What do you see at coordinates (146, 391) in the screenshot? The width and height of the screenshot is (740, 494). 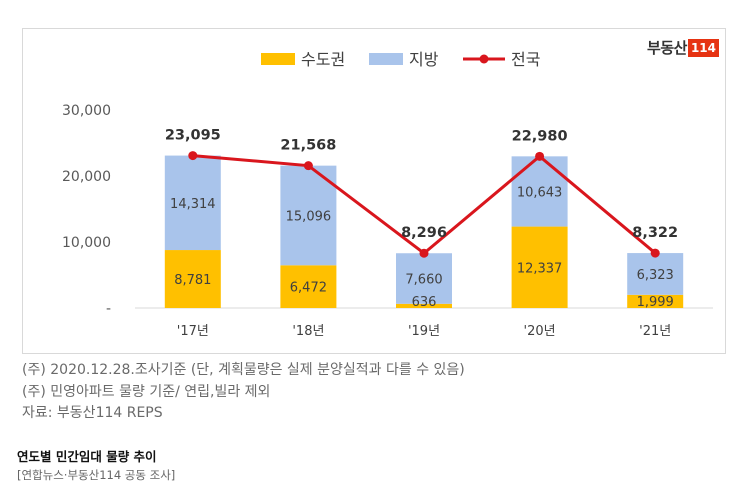 I see `note-line: (주) 민영아파트 물량 기준/ 연립,빌라 제외` at bounding box center [146, 391].